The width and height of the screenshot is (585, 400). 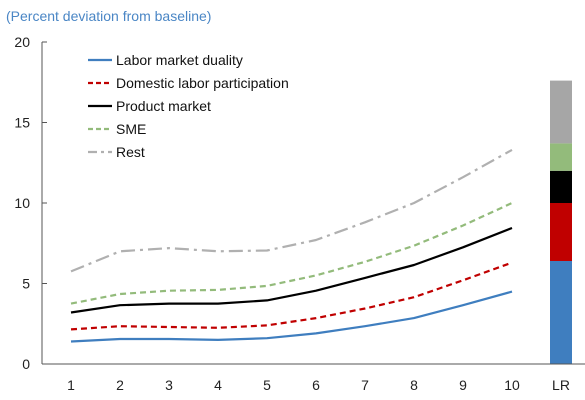 What do you see at coordinates (267, 385) in the screenshot?
I see `x-tick-label-4: 5` at bounding box center [267, 385].